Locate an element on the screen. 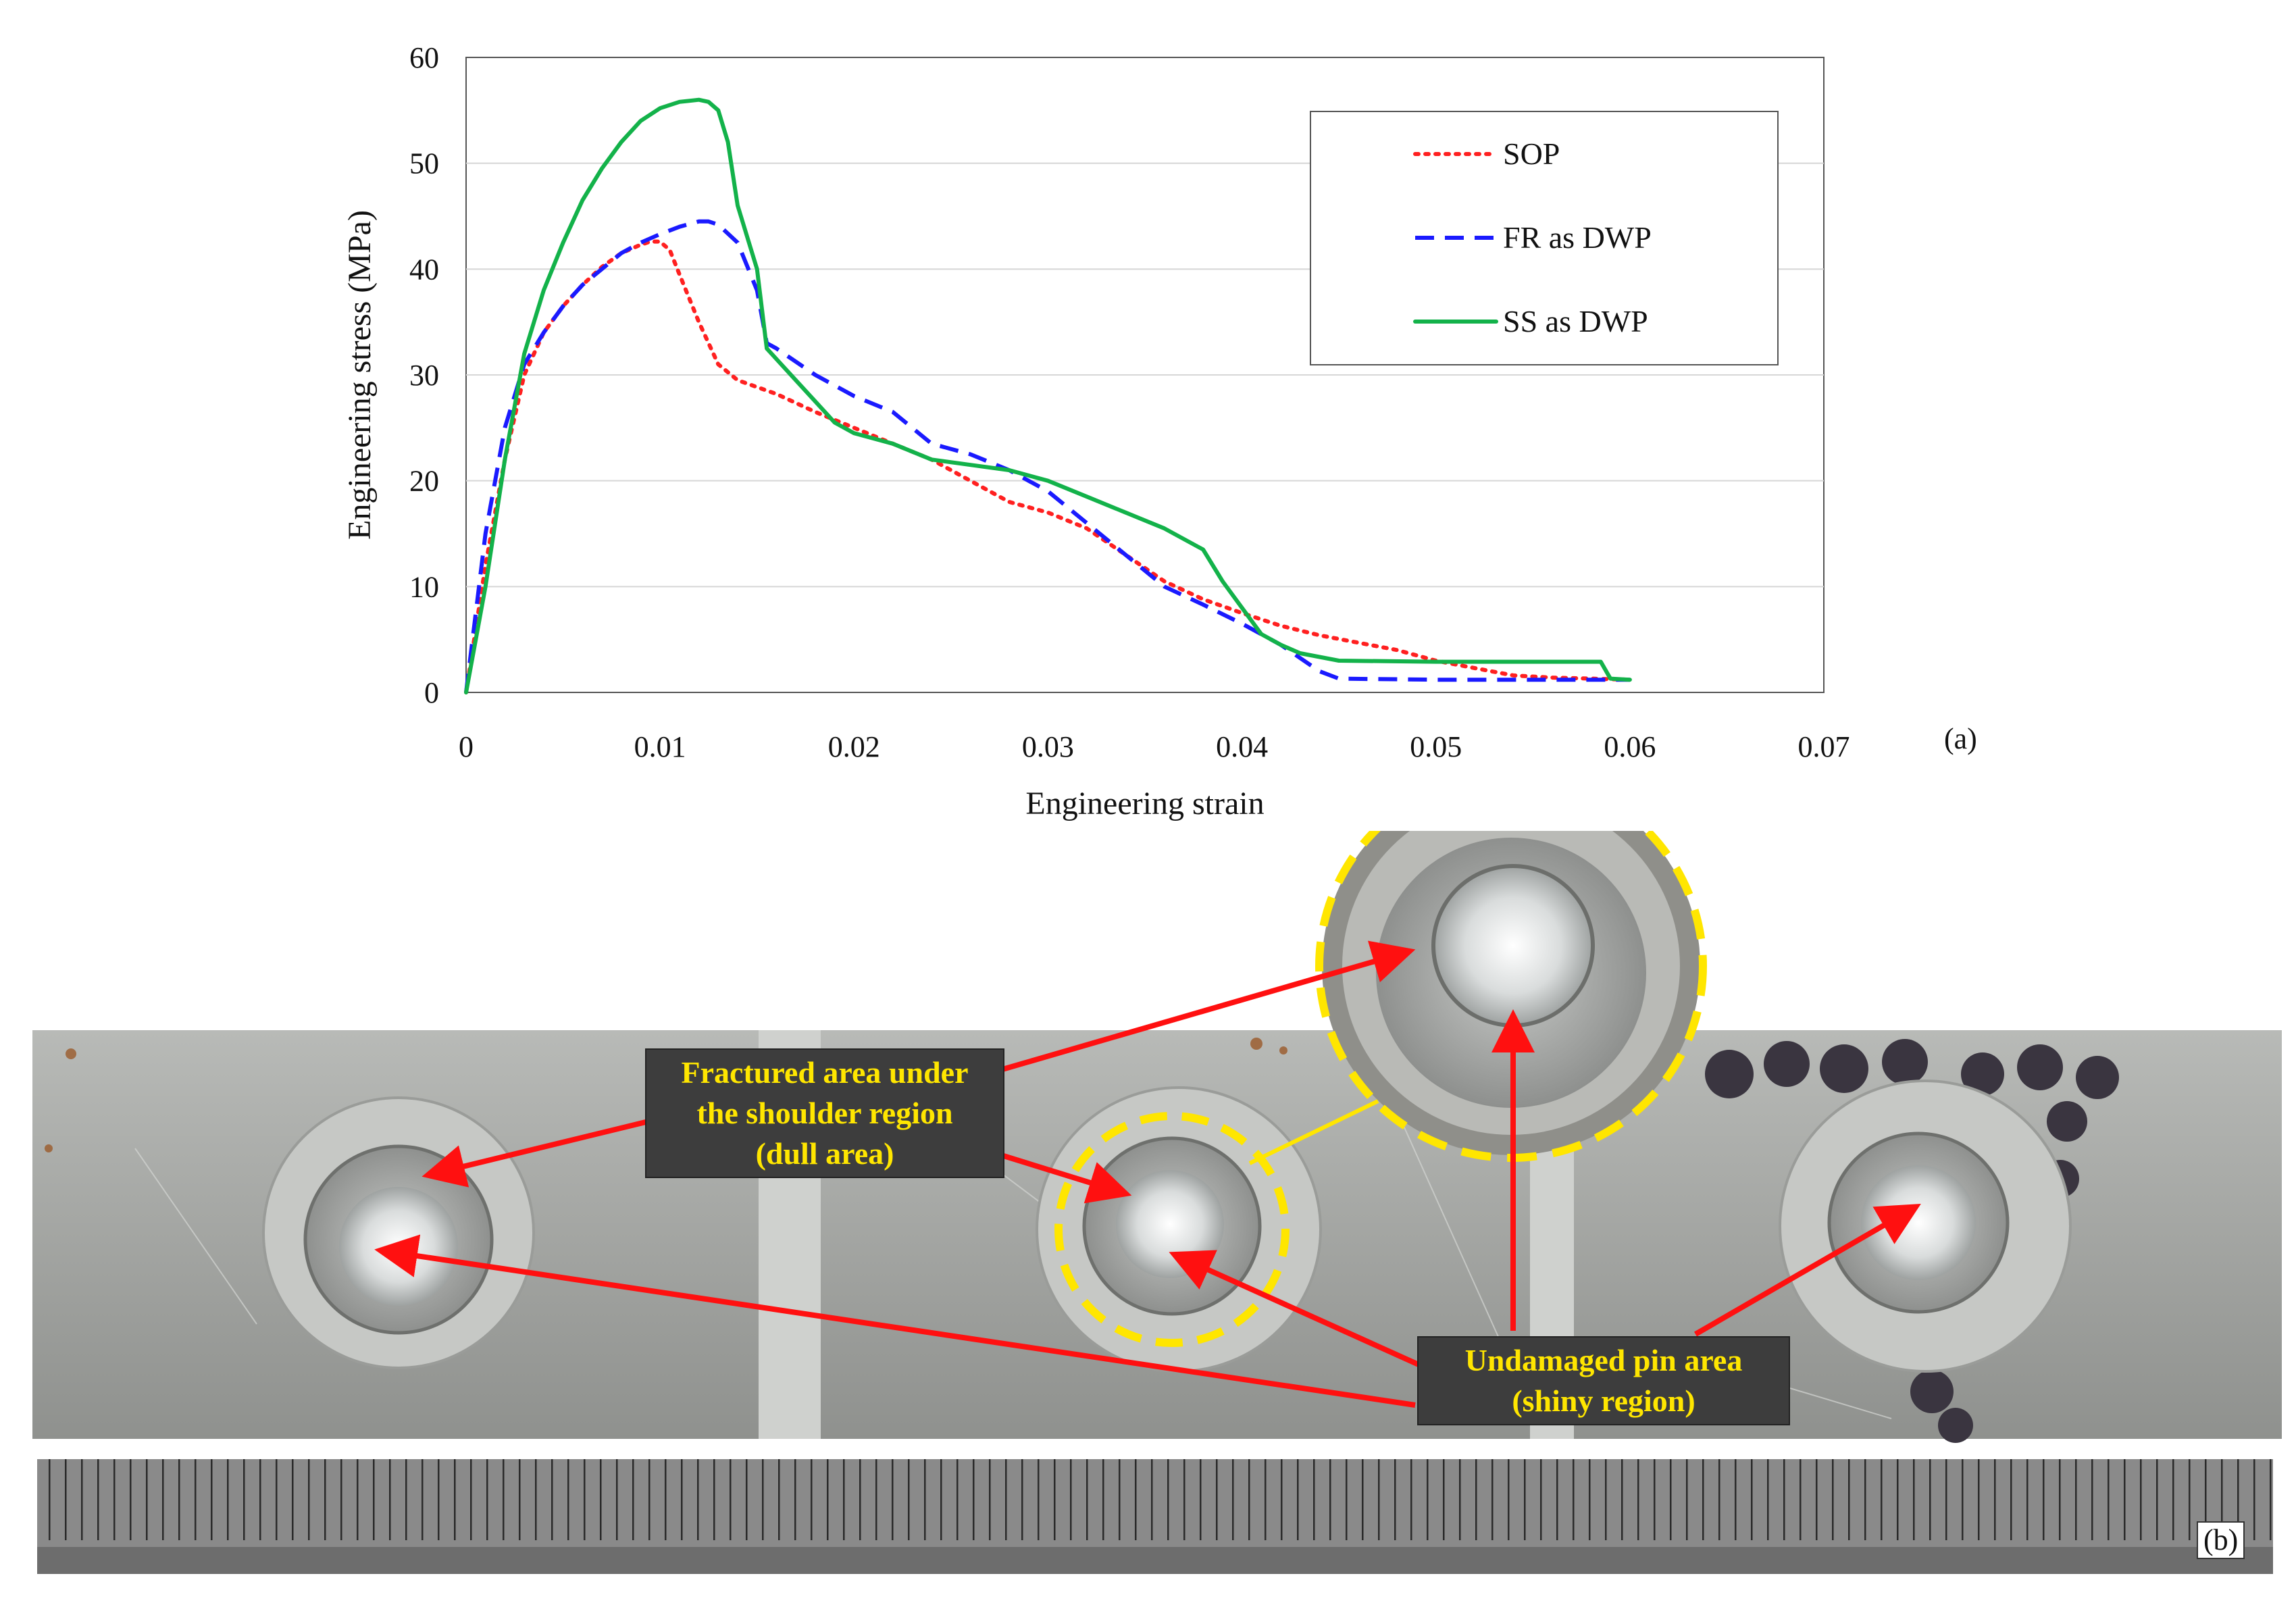  legend-label-ss-as-dwp: SS as DWP is located at coordinates (1575, 321).